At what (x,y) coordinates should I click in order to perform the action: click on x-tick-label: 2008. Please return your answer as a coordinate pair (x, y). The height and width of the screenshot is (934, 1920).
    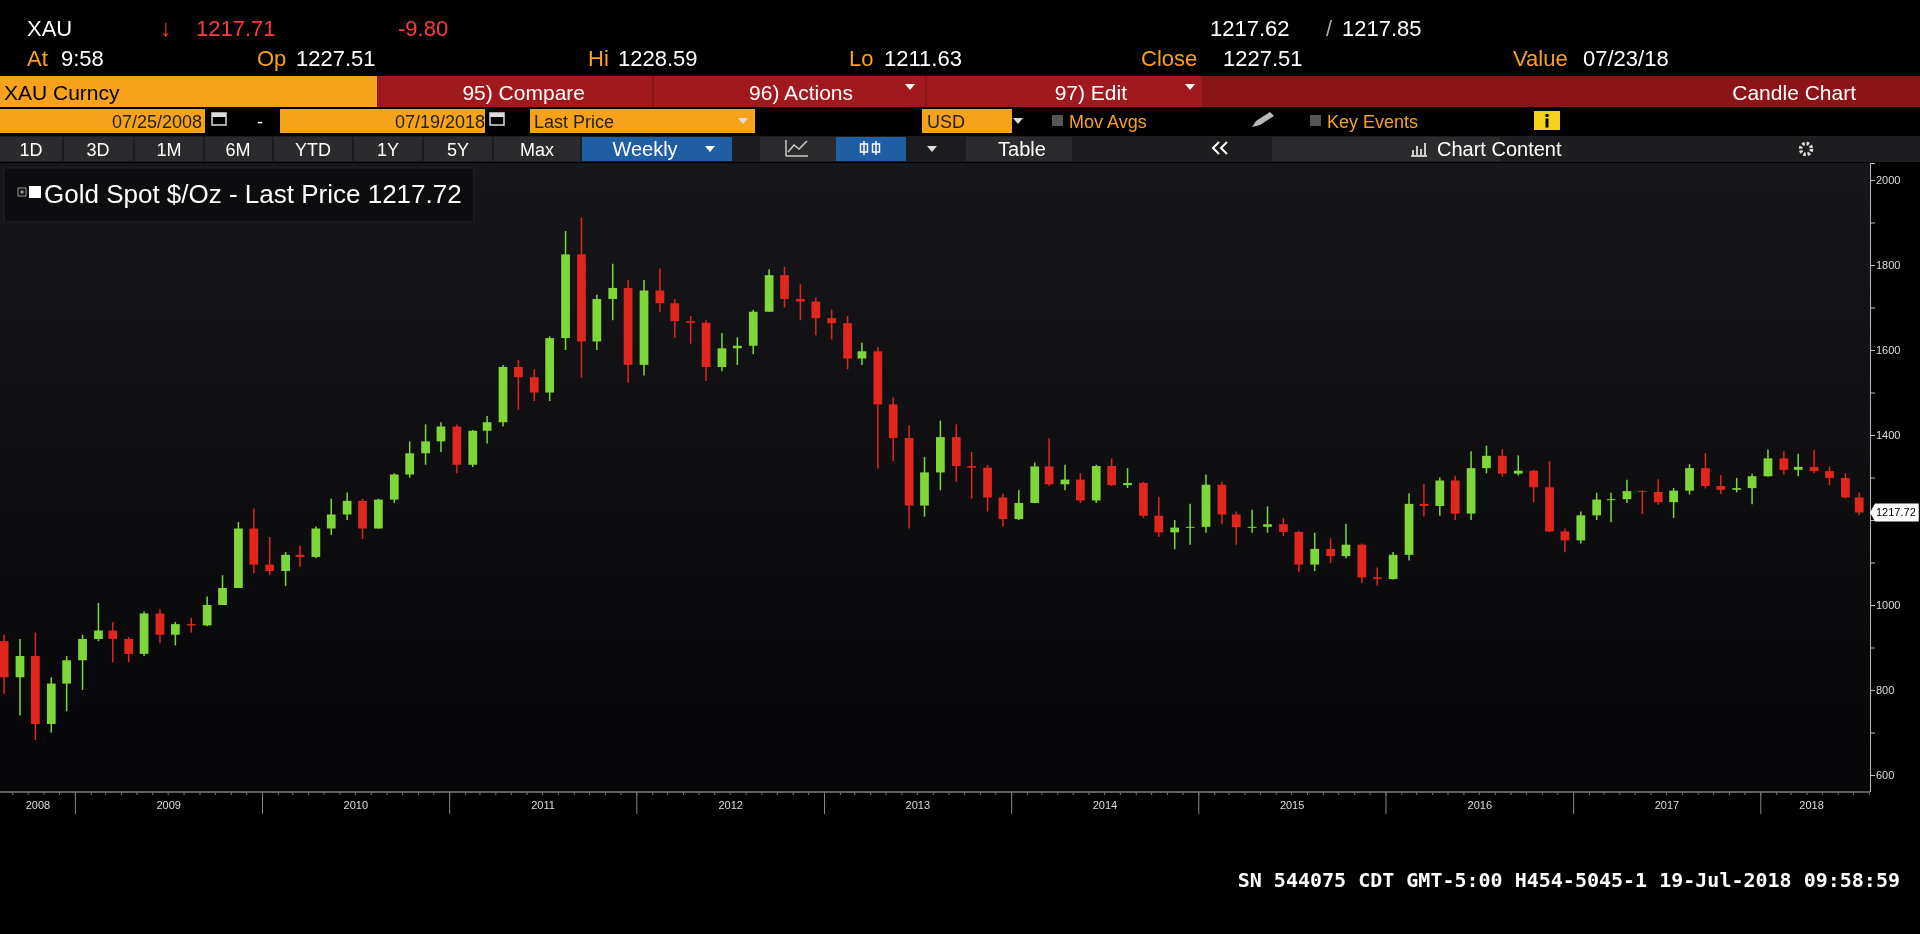
    Looking at the image, I should click on (38, 805).